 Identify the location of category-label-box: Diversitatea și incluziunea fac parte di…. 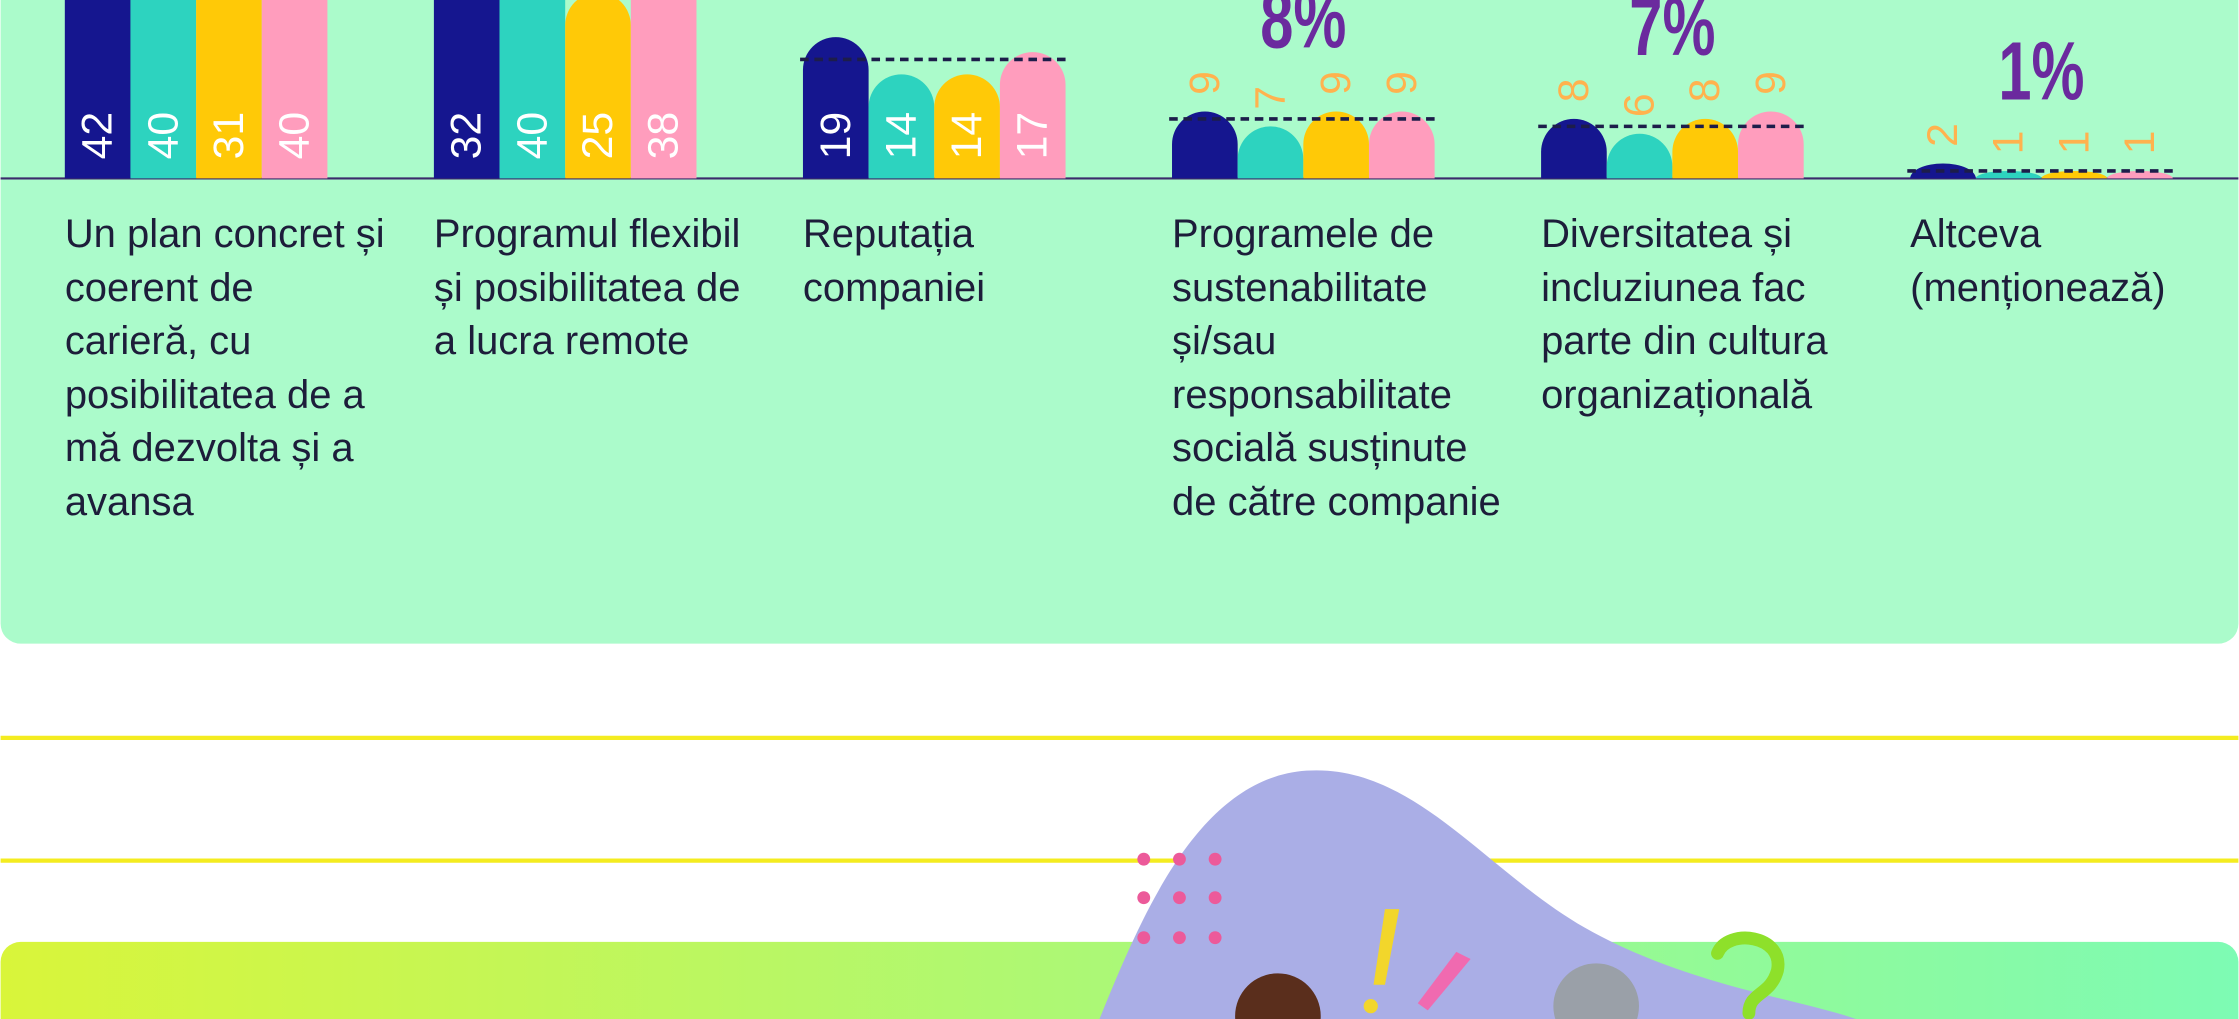
(1684, 314).